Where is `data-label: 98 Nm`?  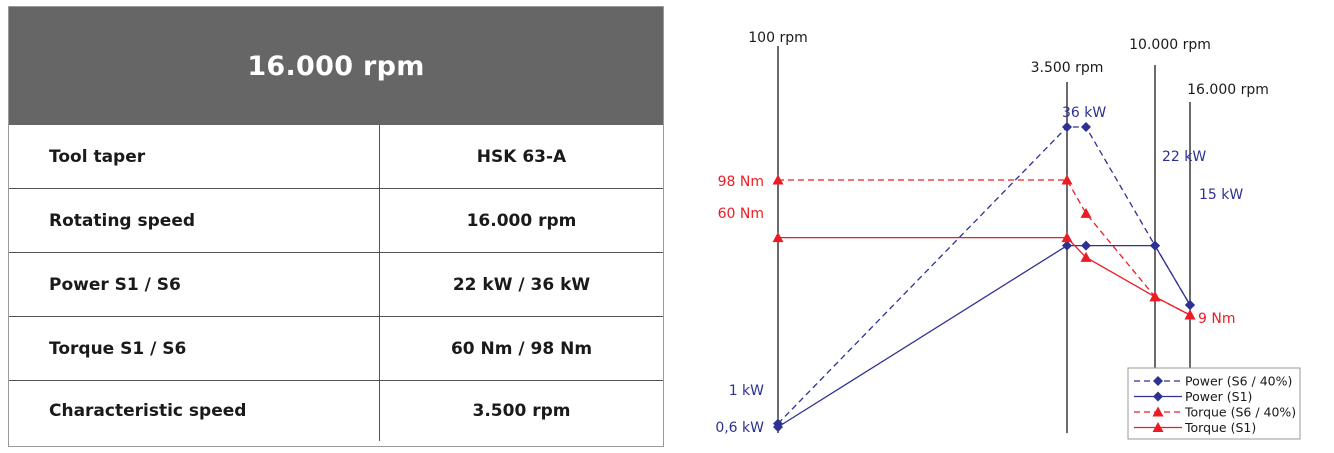 data-label: 98 Nm is located at coordinates (741, 182).